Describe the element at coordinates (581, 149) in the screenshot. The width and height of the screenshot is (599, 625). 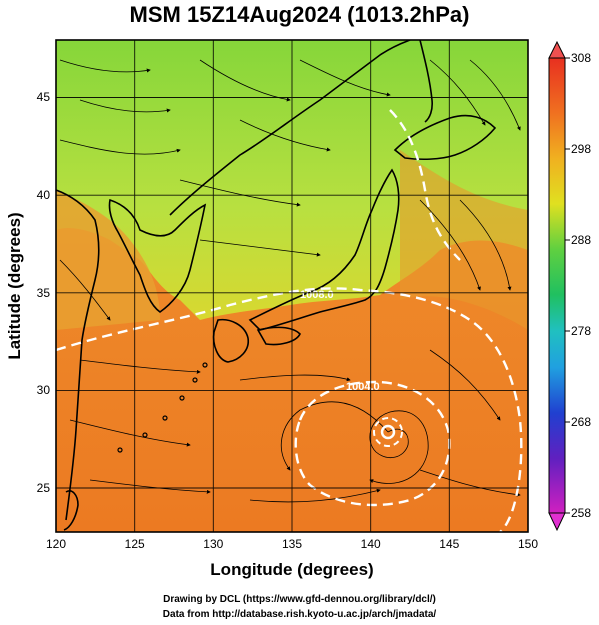
I see `colorbar-tick-label: 298` at that location.